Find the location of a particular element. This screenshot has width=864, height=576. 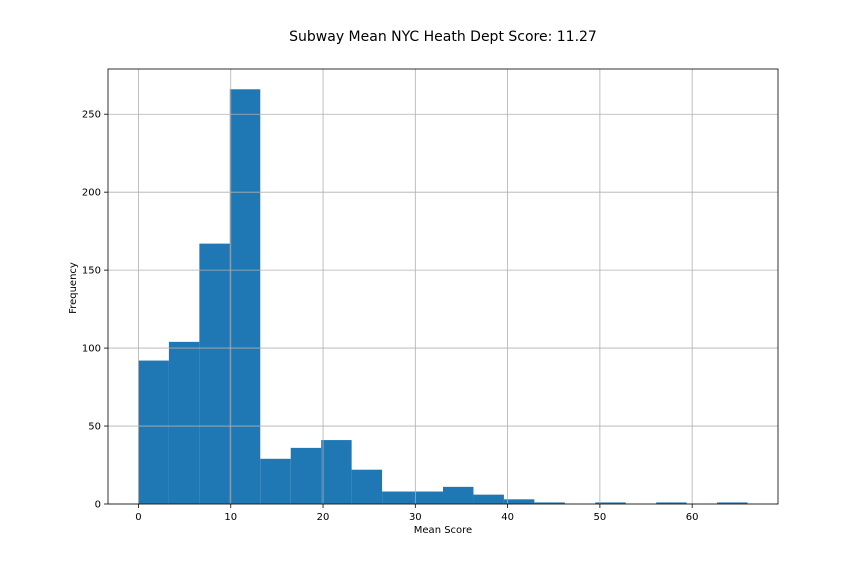

y-tick-label: 50 is located at coordinates (94, 427).